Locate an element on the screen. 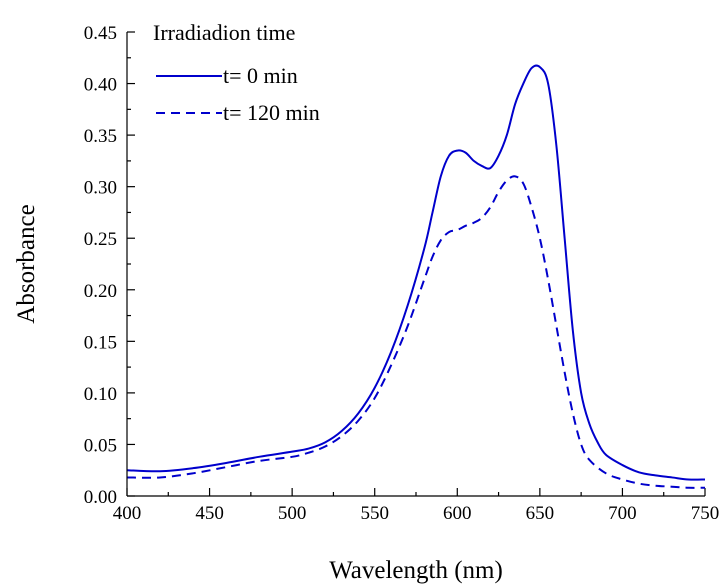 The height and width of the screenshot is (584, 723). x-tick-label: 400 is located at coordinates (127, 513).